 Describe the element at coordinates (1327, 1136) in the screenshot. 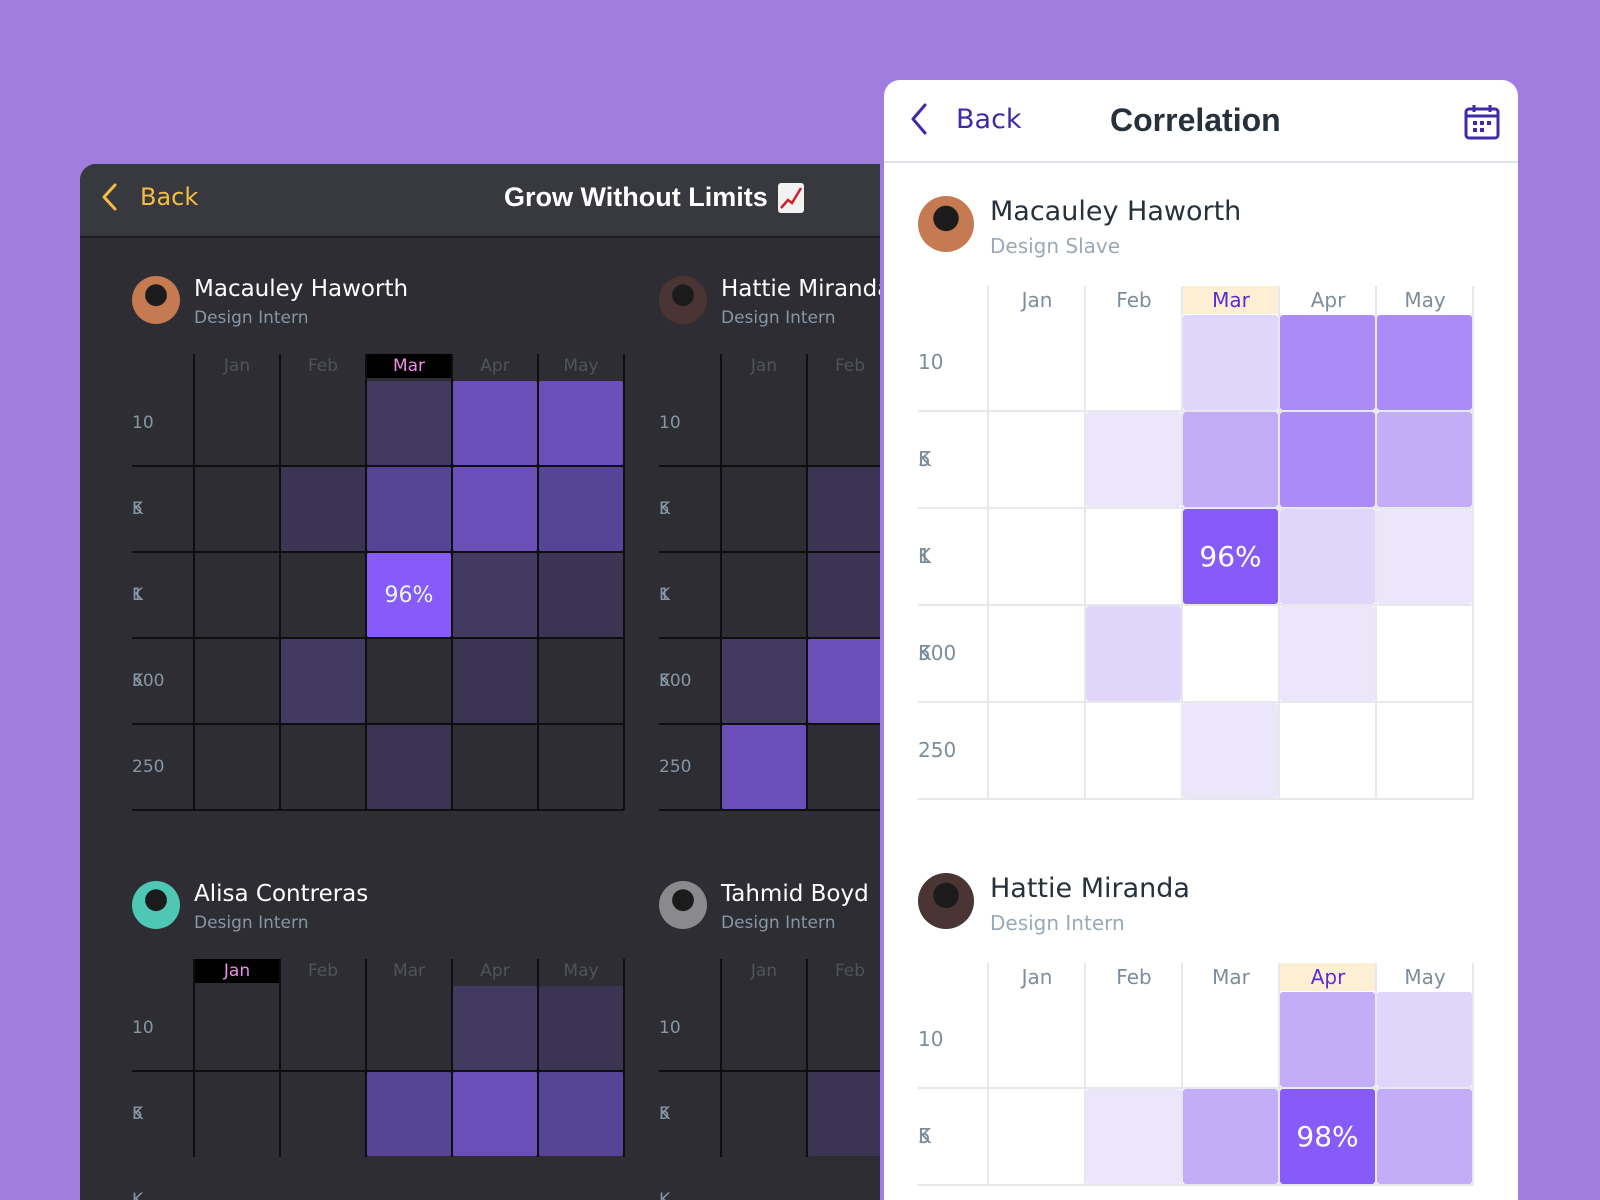

I see `heatmap-peak-cell: 98%` at that location.